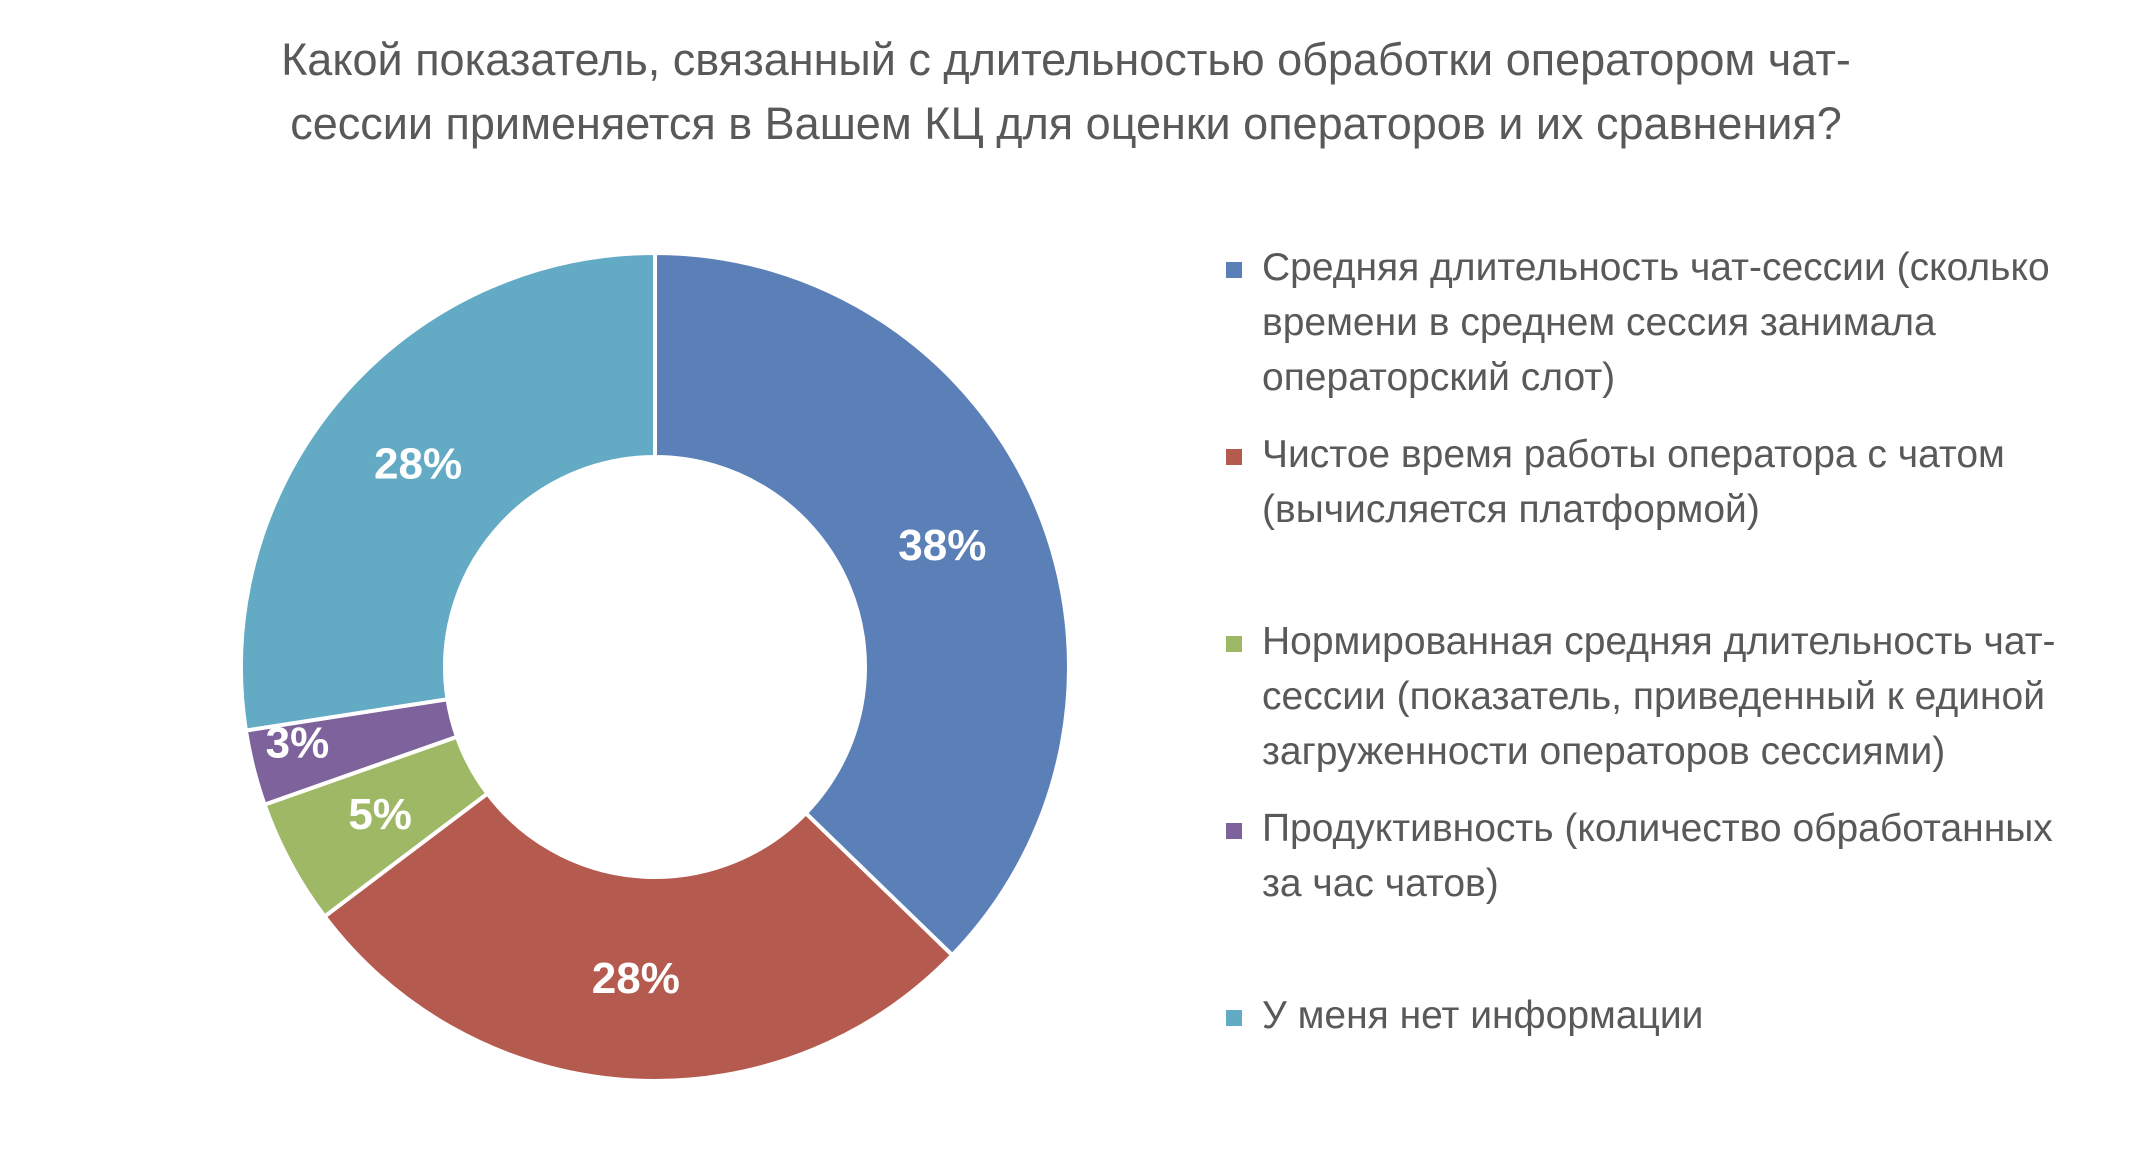 The image size is (2132, 1170). Describe the element at coordinates (380, 814) in the screenshot. I see `data-label-3: 5%` at that location.